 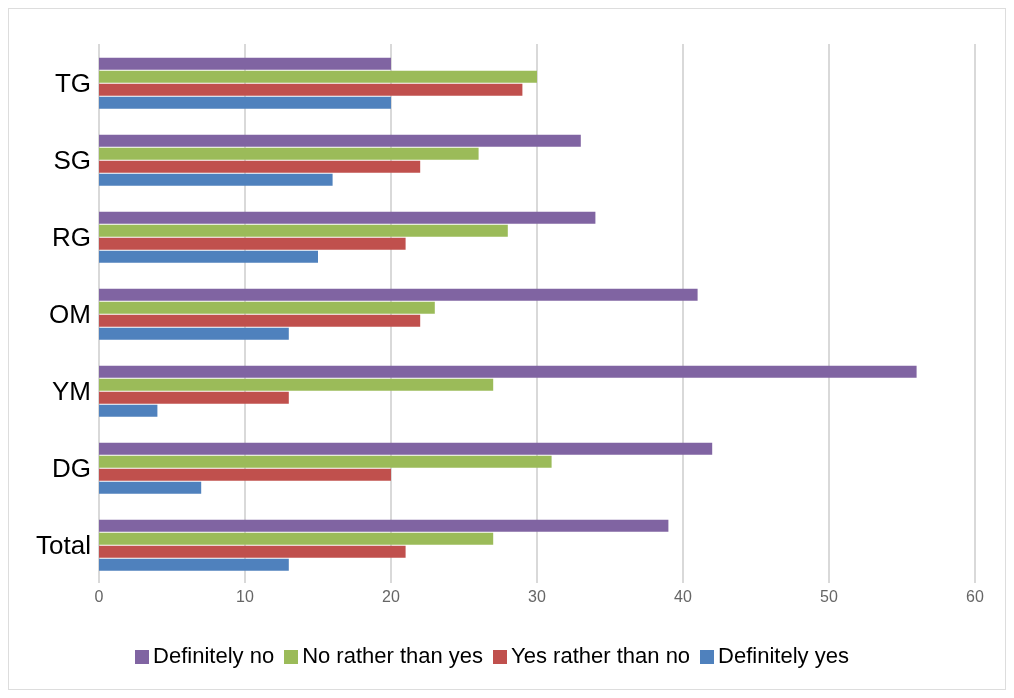 What do you see at coordinates (214, 655) in the screenshot?
I see `legend-label: Definitely no` at bounding box center [214, 655].